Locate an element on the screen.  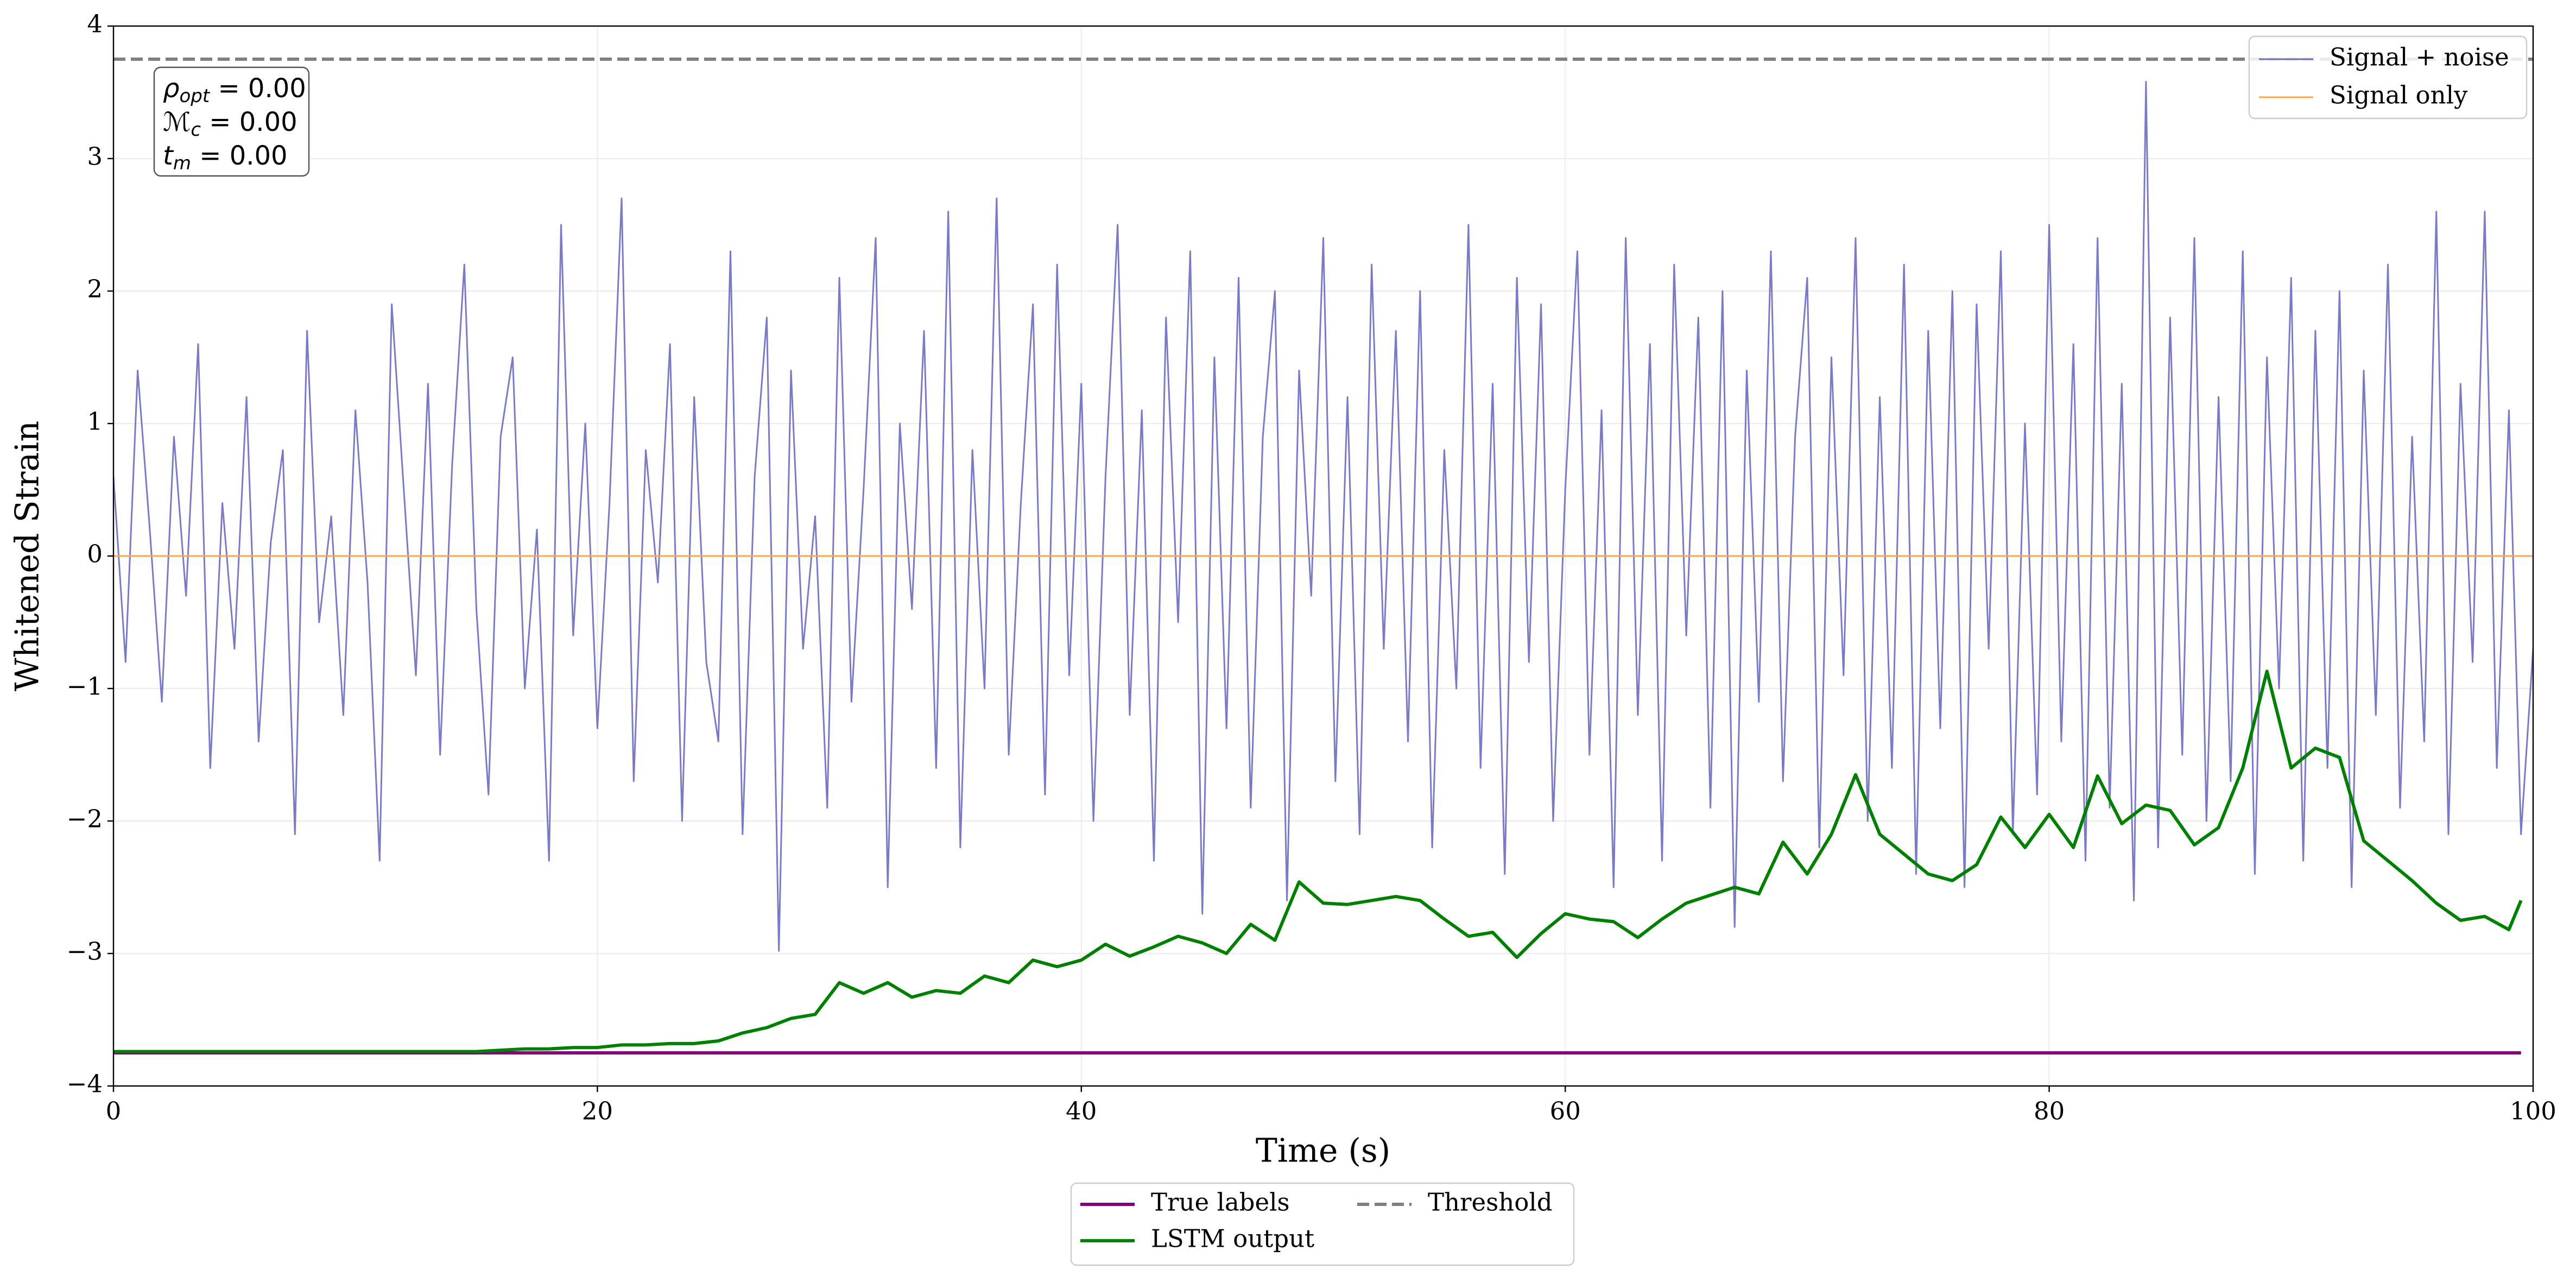
y-tick-label: −2 is located at coordinates (85, 819).